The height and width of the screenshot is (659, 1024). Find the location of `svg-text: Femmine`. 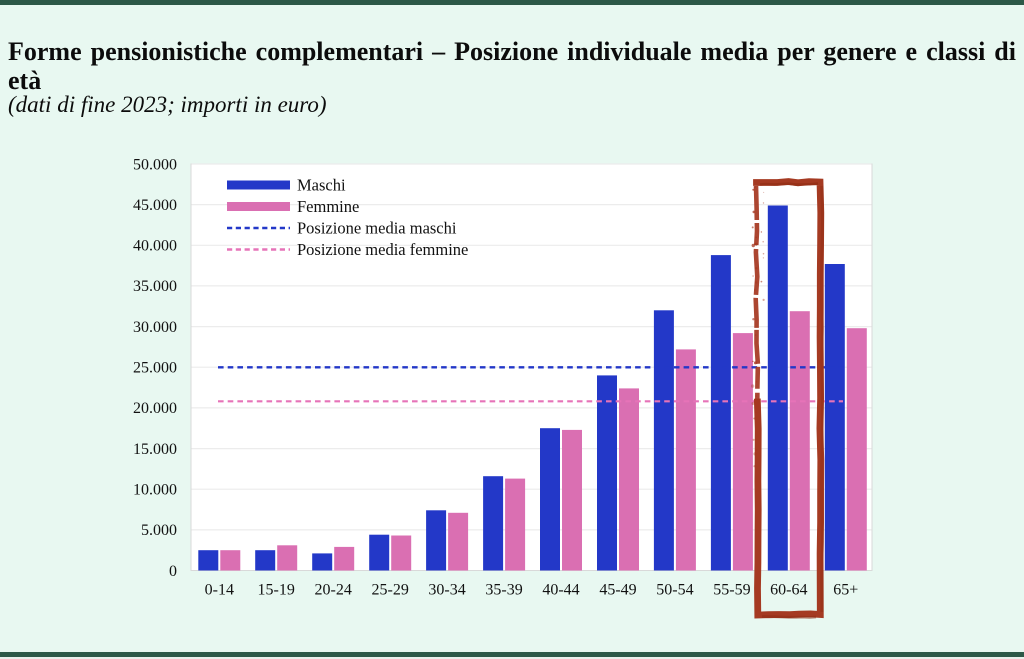

svg-text: Femmine is located at coordinates (328, 206).